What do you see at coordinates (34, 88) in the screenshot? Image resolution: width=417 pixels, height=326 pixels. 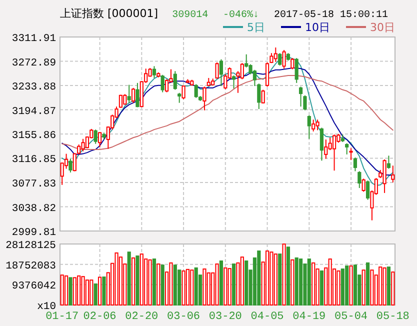 I see `y-tick-label: 3233.88` at bounding box center [34, 88].